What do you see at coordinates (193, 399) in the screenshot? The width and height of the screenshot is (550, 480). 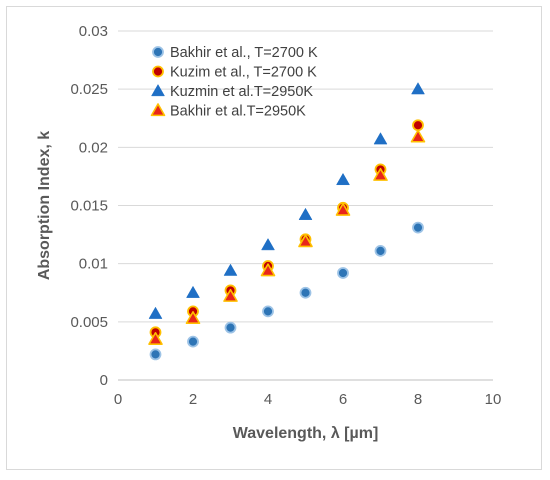 I see `x-tick-label: 2` at bounding box center [193, 399].